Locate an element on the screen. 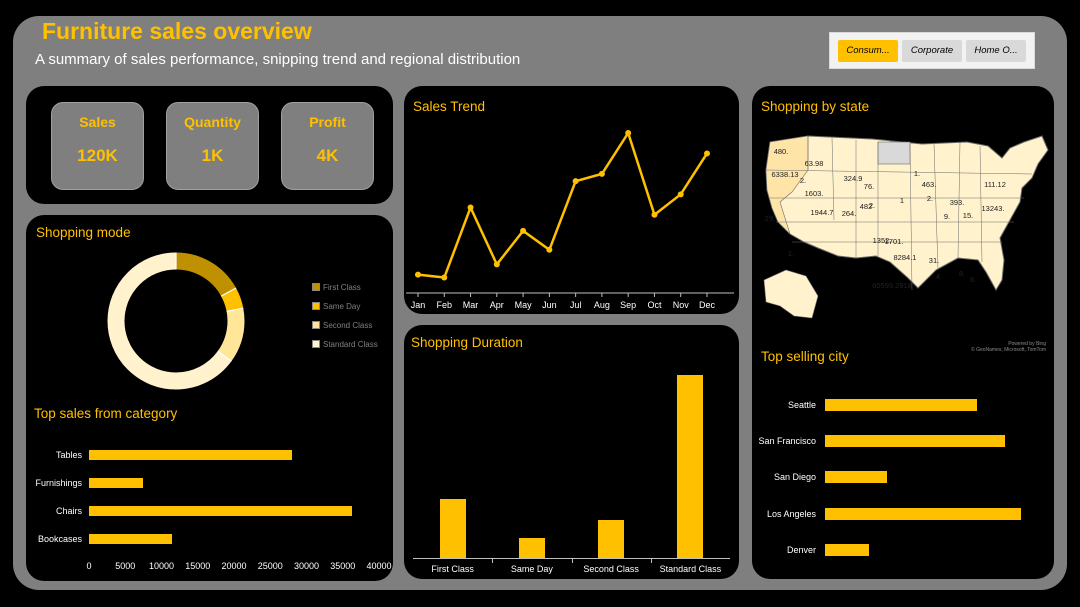 The width and height of the screenshot is (1080, 607). x-tick-label: Mar is located at coordinates (471, 305).